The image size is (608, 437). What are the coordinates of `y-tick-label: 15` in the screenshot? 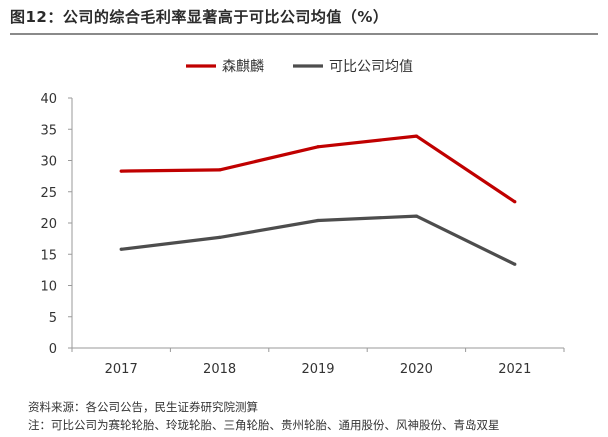 It's located at (48, 255).